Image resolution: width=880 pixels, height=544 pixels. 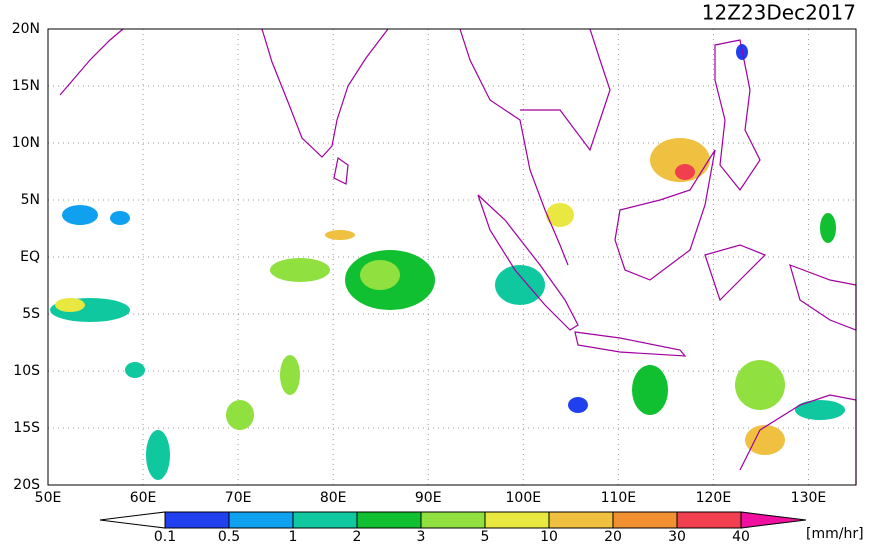 I want to click on colorbar-label: 0.1, so click(x=165, y=536).